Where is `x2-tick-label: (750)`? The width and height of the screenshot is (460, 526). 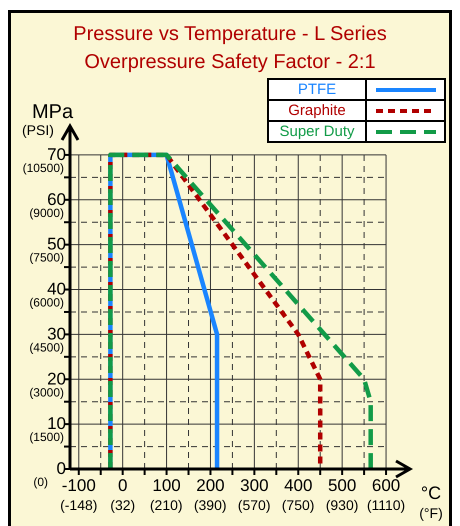
x2-tick-label: (750) is located at coordinates (298, 505).